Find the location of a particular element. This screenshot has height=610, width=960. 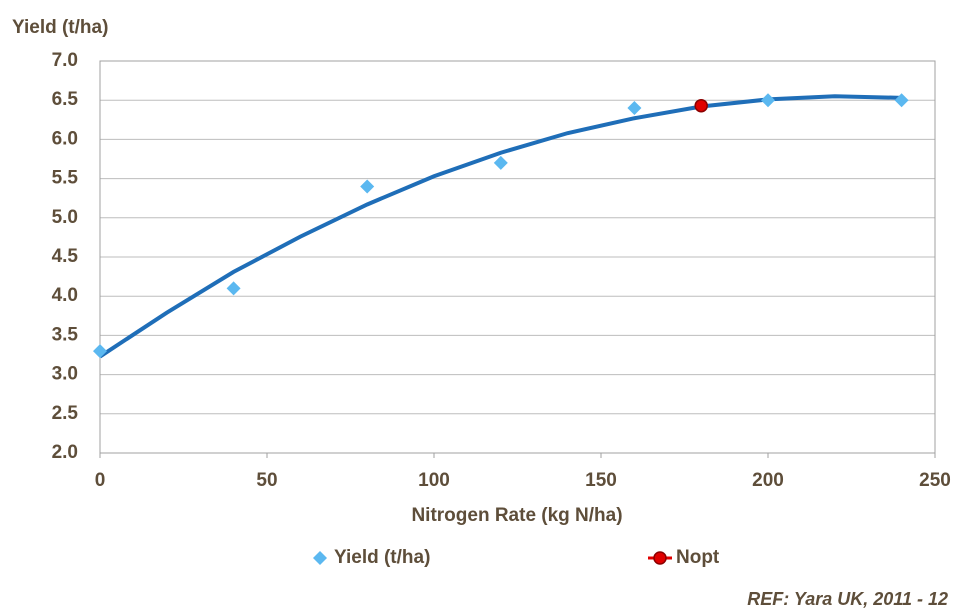

source-note: REF: Yara UK, 2011 - 12 is located at coordinates (847, 599).